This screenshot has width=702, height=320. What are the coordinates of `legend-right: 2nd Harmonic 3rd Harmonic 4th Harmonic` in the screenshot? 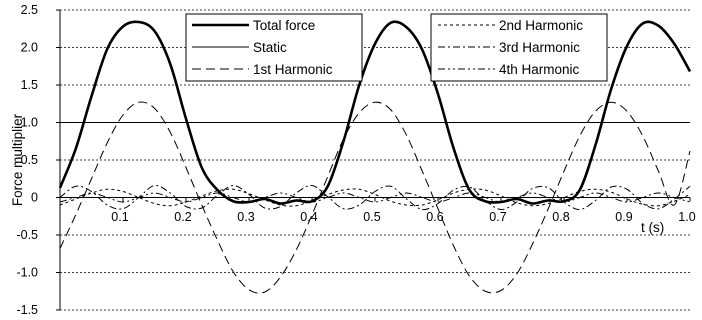 It's located at (519, 47).